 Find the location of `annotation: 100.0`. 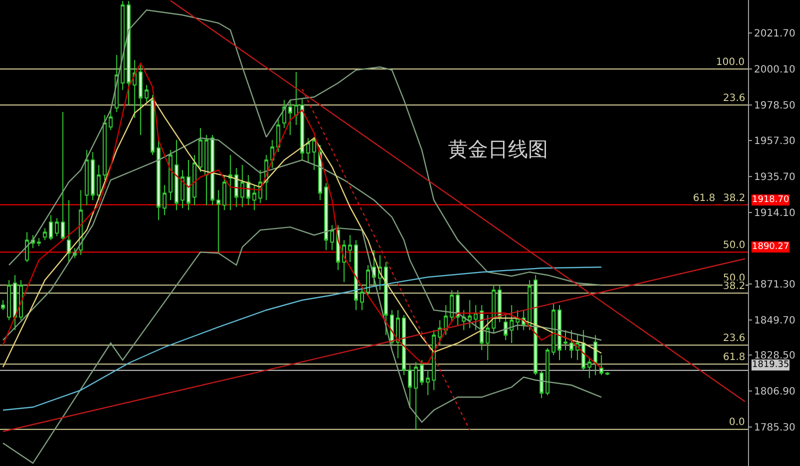

annotation: 100.0 is located at coordinates (730, 62).